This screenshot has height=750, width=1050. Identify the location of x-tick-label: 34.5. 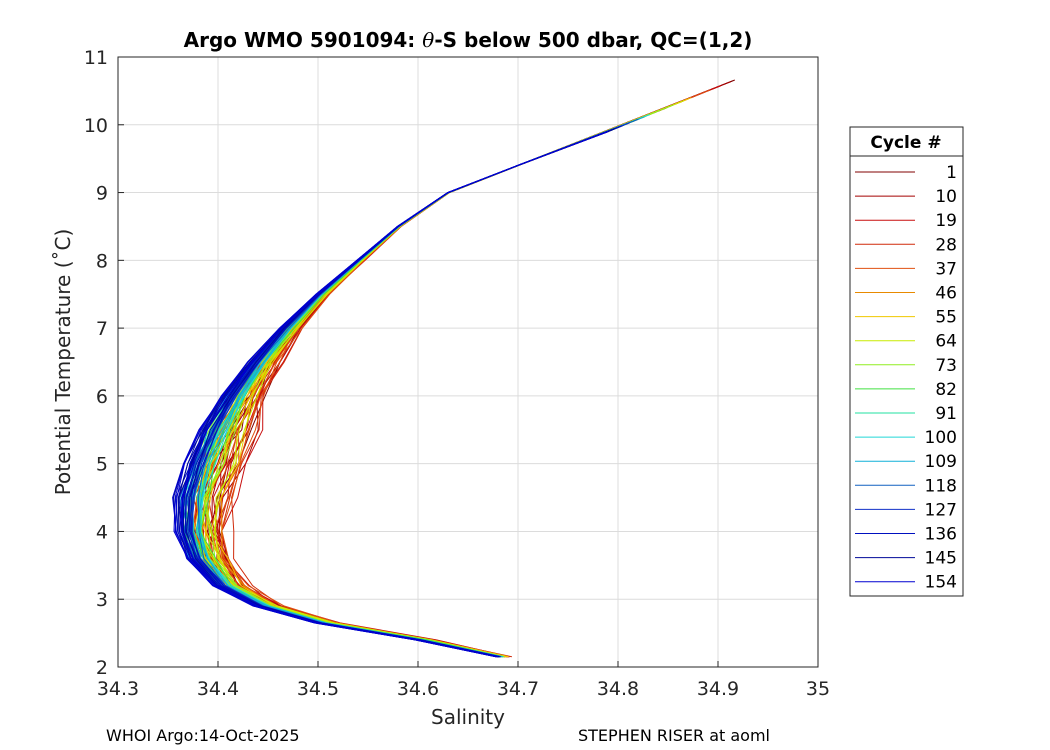
(318, 689).